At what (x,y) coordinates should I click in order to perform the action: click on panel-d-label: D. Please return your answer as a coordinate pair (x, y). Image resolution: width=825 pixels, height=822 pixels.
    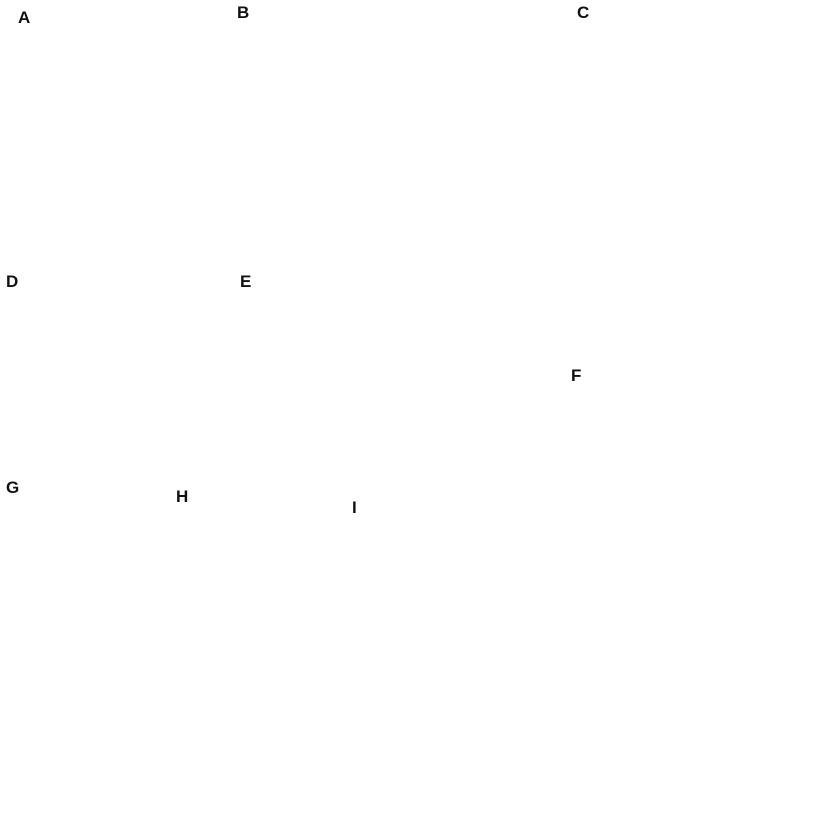
    Looking at the image, I should click on (12, 281).